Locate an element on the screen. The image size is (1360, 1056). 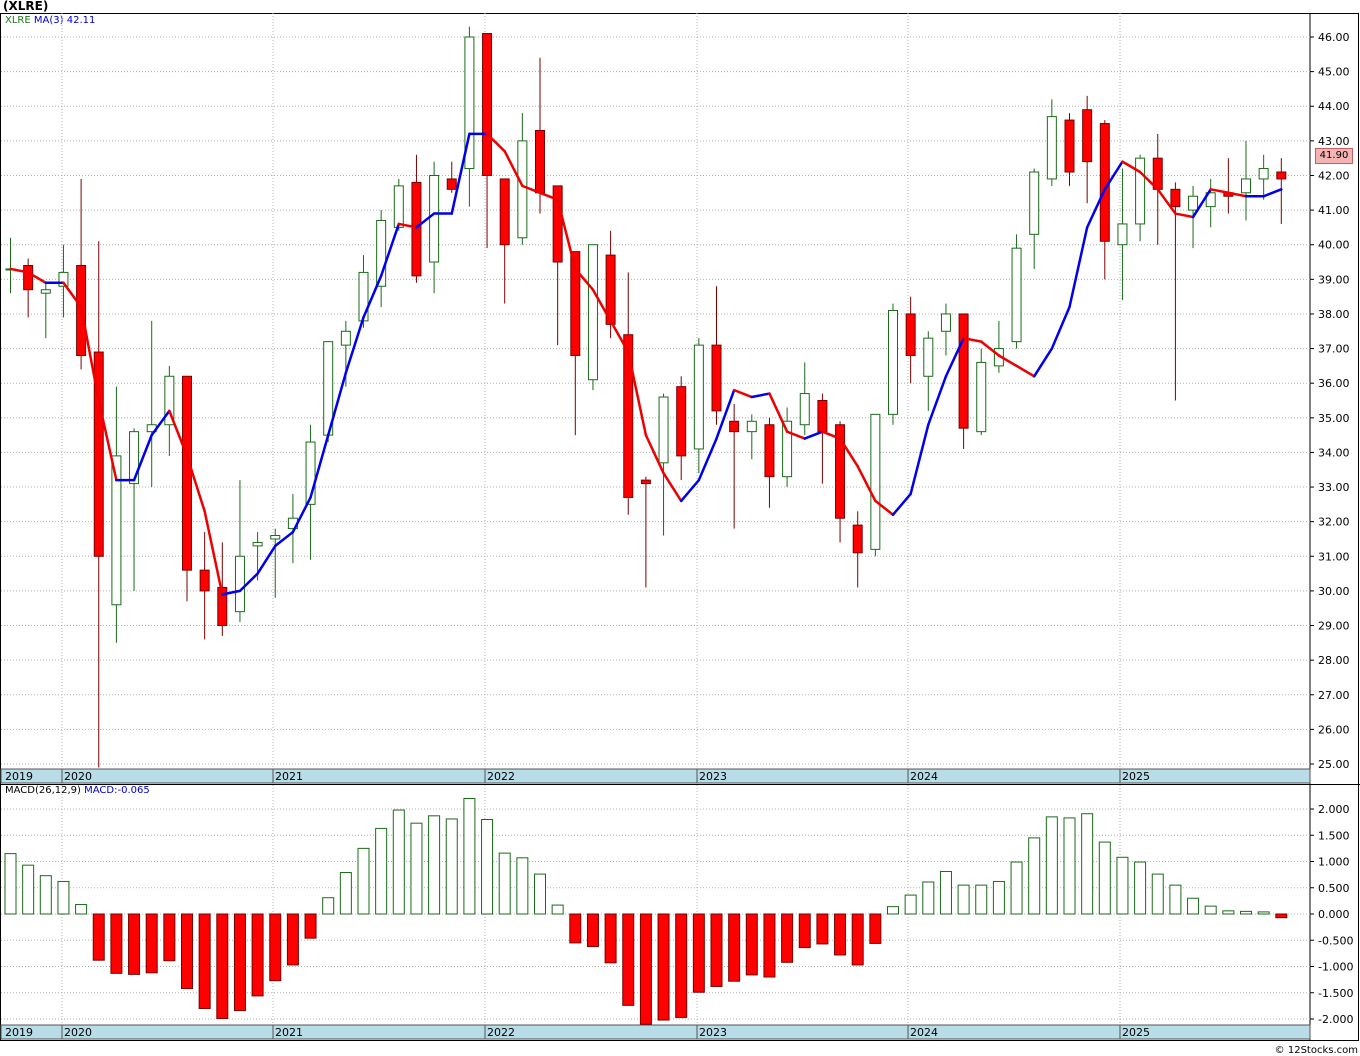
macd-y-tick-label: -2.000 is located at coordinates (1335, 1019).